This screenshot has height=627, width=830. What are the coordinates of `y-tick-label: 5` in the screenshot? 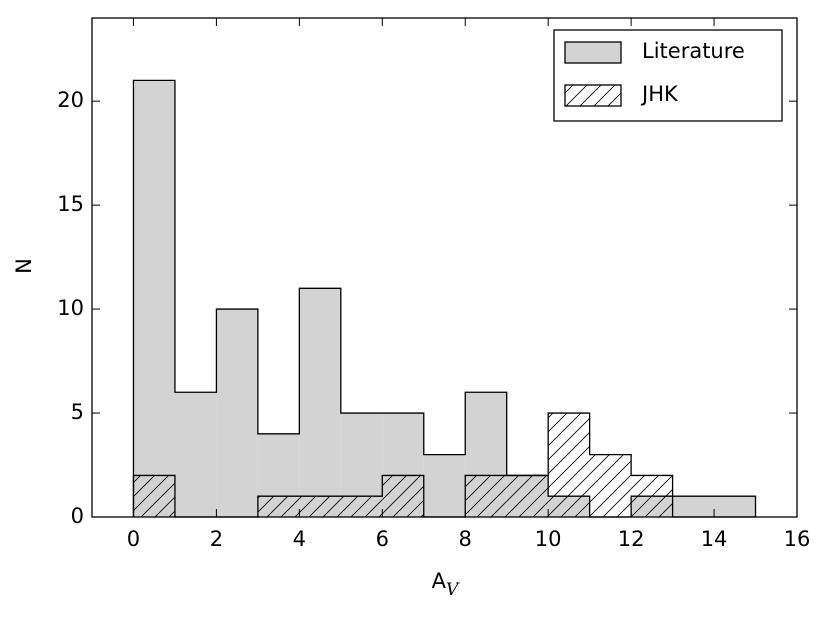 It's located at (77, 412).